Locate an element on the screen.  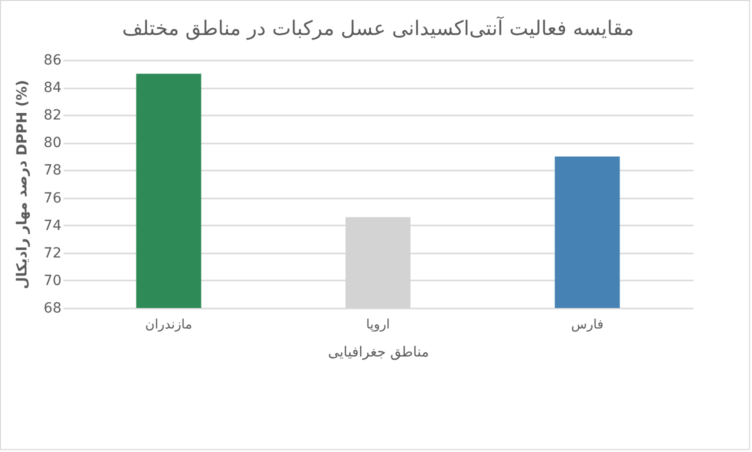
y-tick-label: 86 is located at coordinates (53, 60).